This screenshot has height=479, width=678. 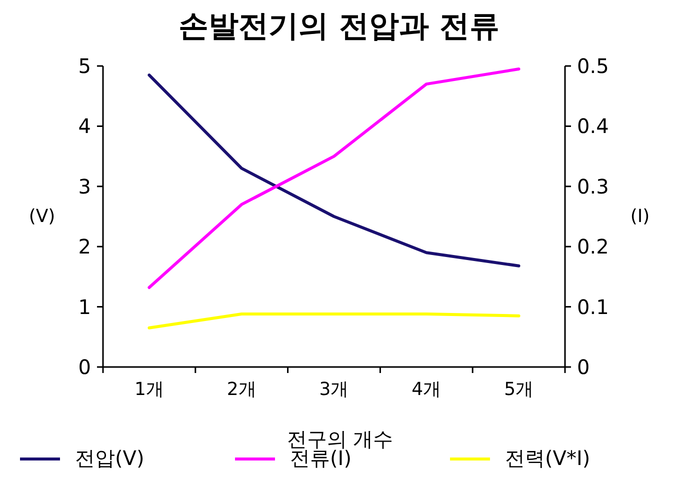 What do you see at coordinates (519, 389) in the screenshot?
I see `x-tick-label: 5개` at bounding box center [519, 389].